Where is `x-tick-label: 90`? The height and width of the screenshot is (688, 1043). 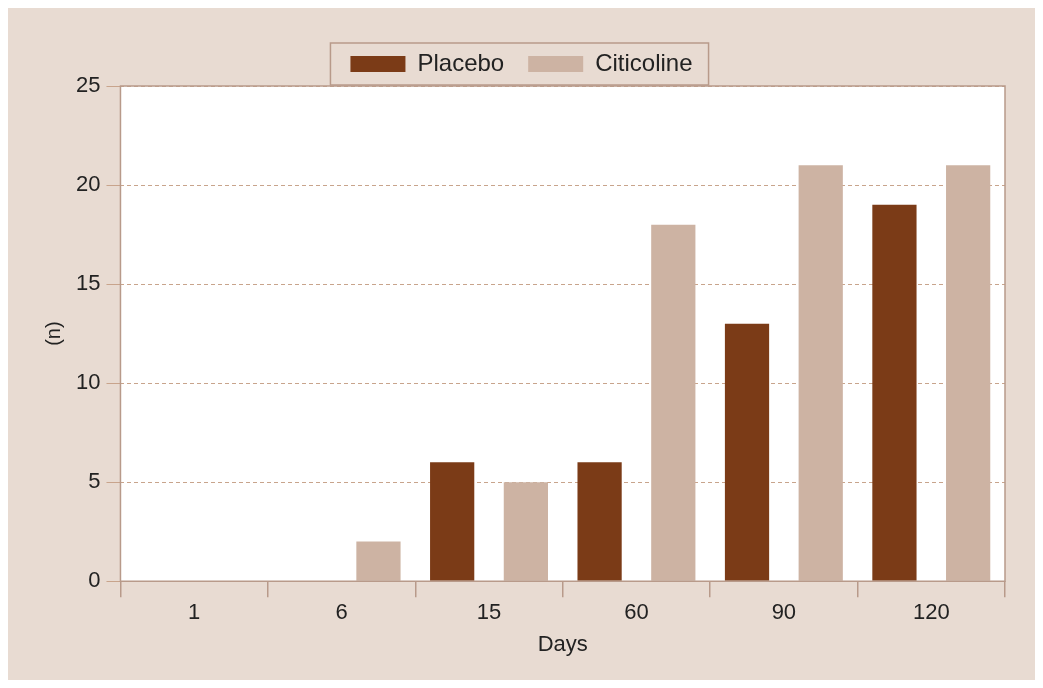
x-tick-label: 90 is located at coordinates (784, 612).